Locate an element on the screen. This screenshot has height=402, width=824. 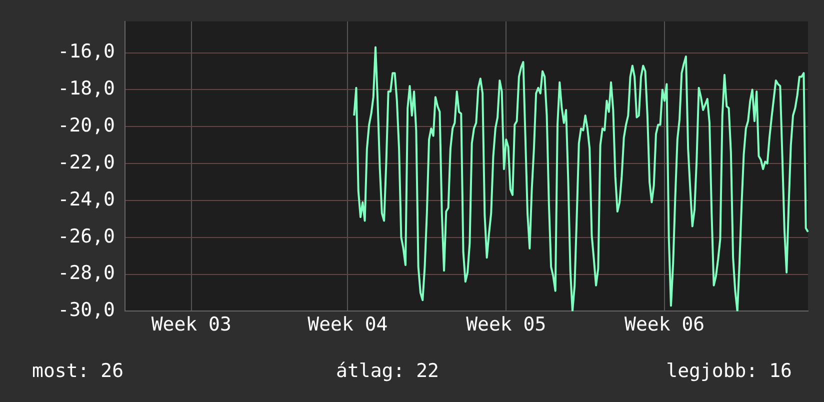
y-tick-label: -30,0 is located at coordinates (86, 310).